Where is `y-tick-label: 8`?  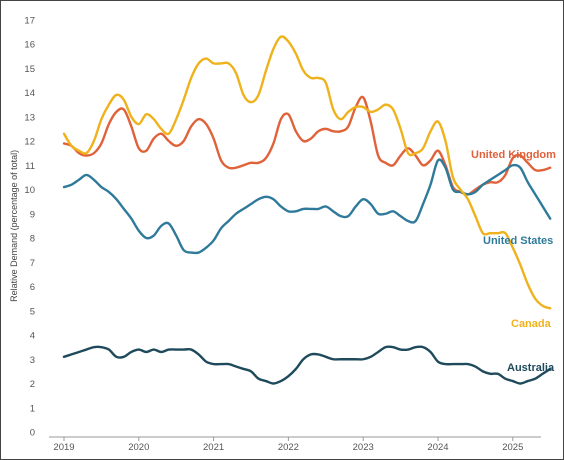
y-tick-label: 8 is located at coordinates (32, 239).